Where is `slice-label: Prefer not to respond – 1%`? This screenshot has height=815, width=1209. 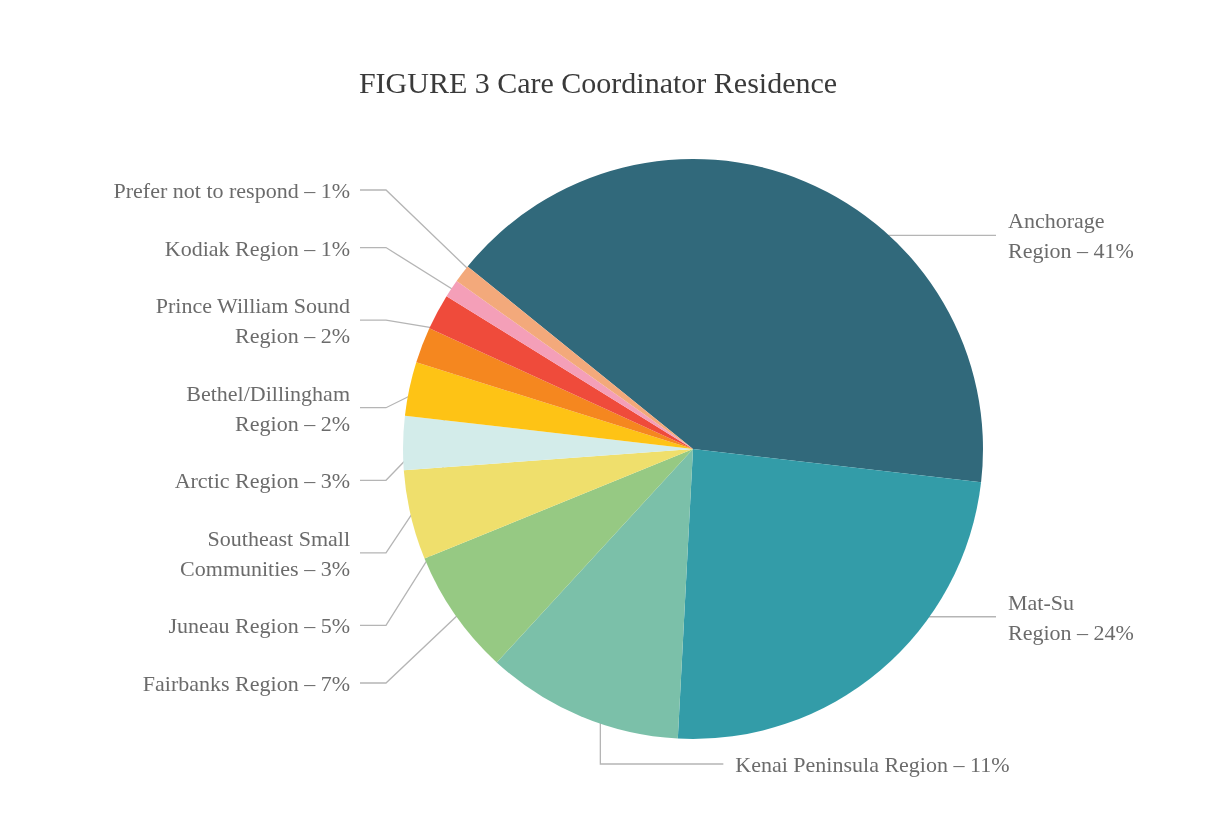 slice-label: Prefer not to respond – 1% is located at coordinates (231, 190).